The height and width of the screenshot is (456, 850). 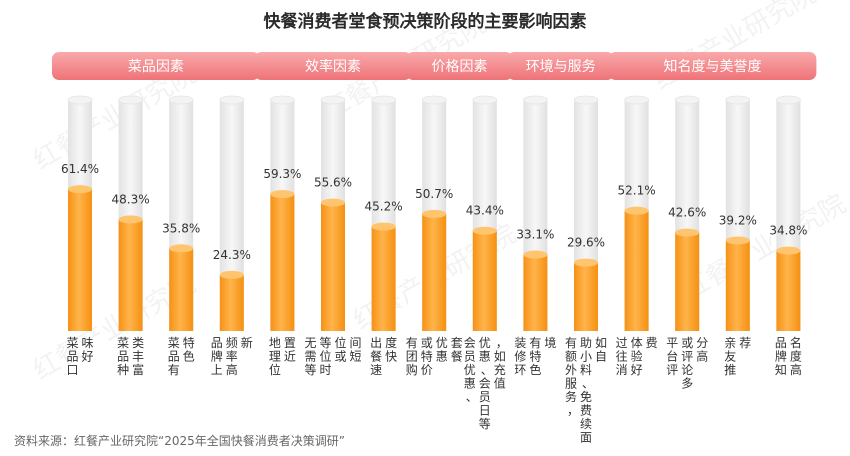 What do you see at coordinates (189, 342) in the screenshot?
I see `category-char: 特` at bounding box center [189, 342].